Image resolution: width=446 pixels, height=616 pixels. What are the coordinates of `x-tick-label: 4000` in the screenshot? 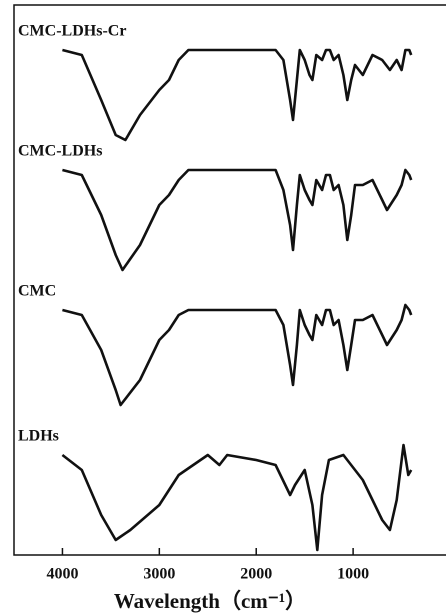 It's located at (62, 574).